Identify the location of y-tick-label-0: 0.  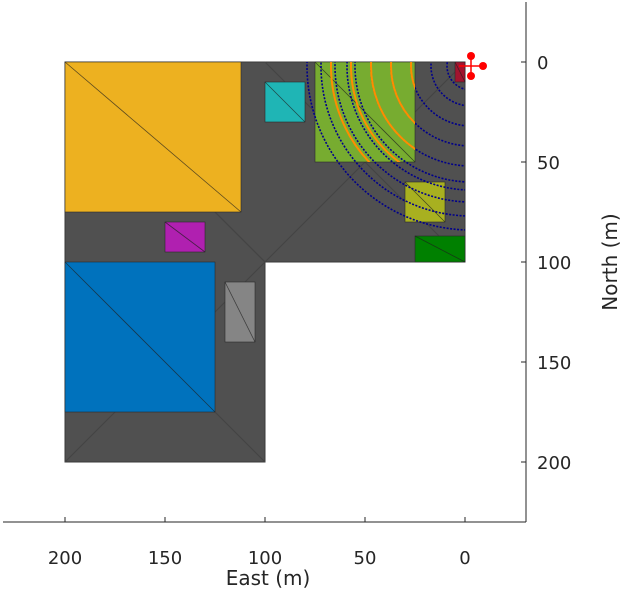
(542, 63).